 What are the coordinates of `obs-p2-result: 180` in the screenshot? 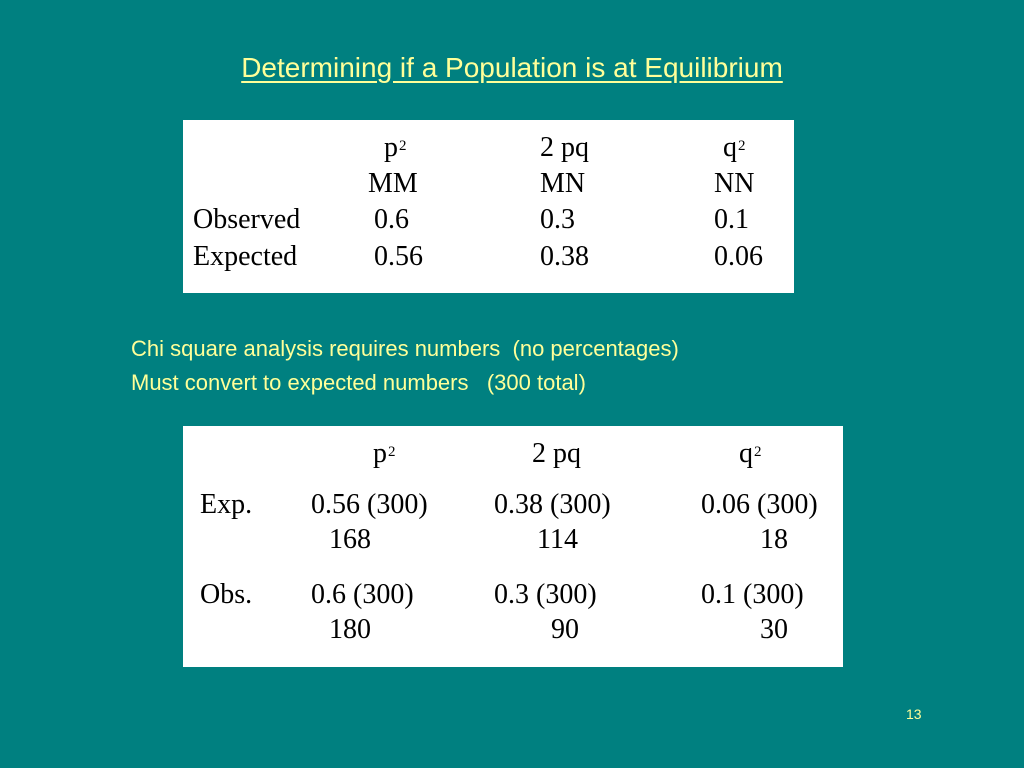 It's located at (350, 629).